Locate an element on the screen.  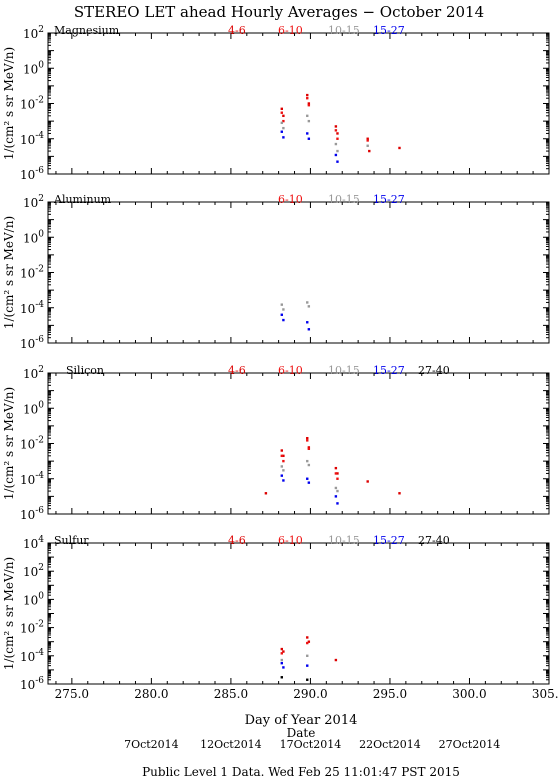
date-tick-label: 7Oct2014 is located at coordinates (151, 744).